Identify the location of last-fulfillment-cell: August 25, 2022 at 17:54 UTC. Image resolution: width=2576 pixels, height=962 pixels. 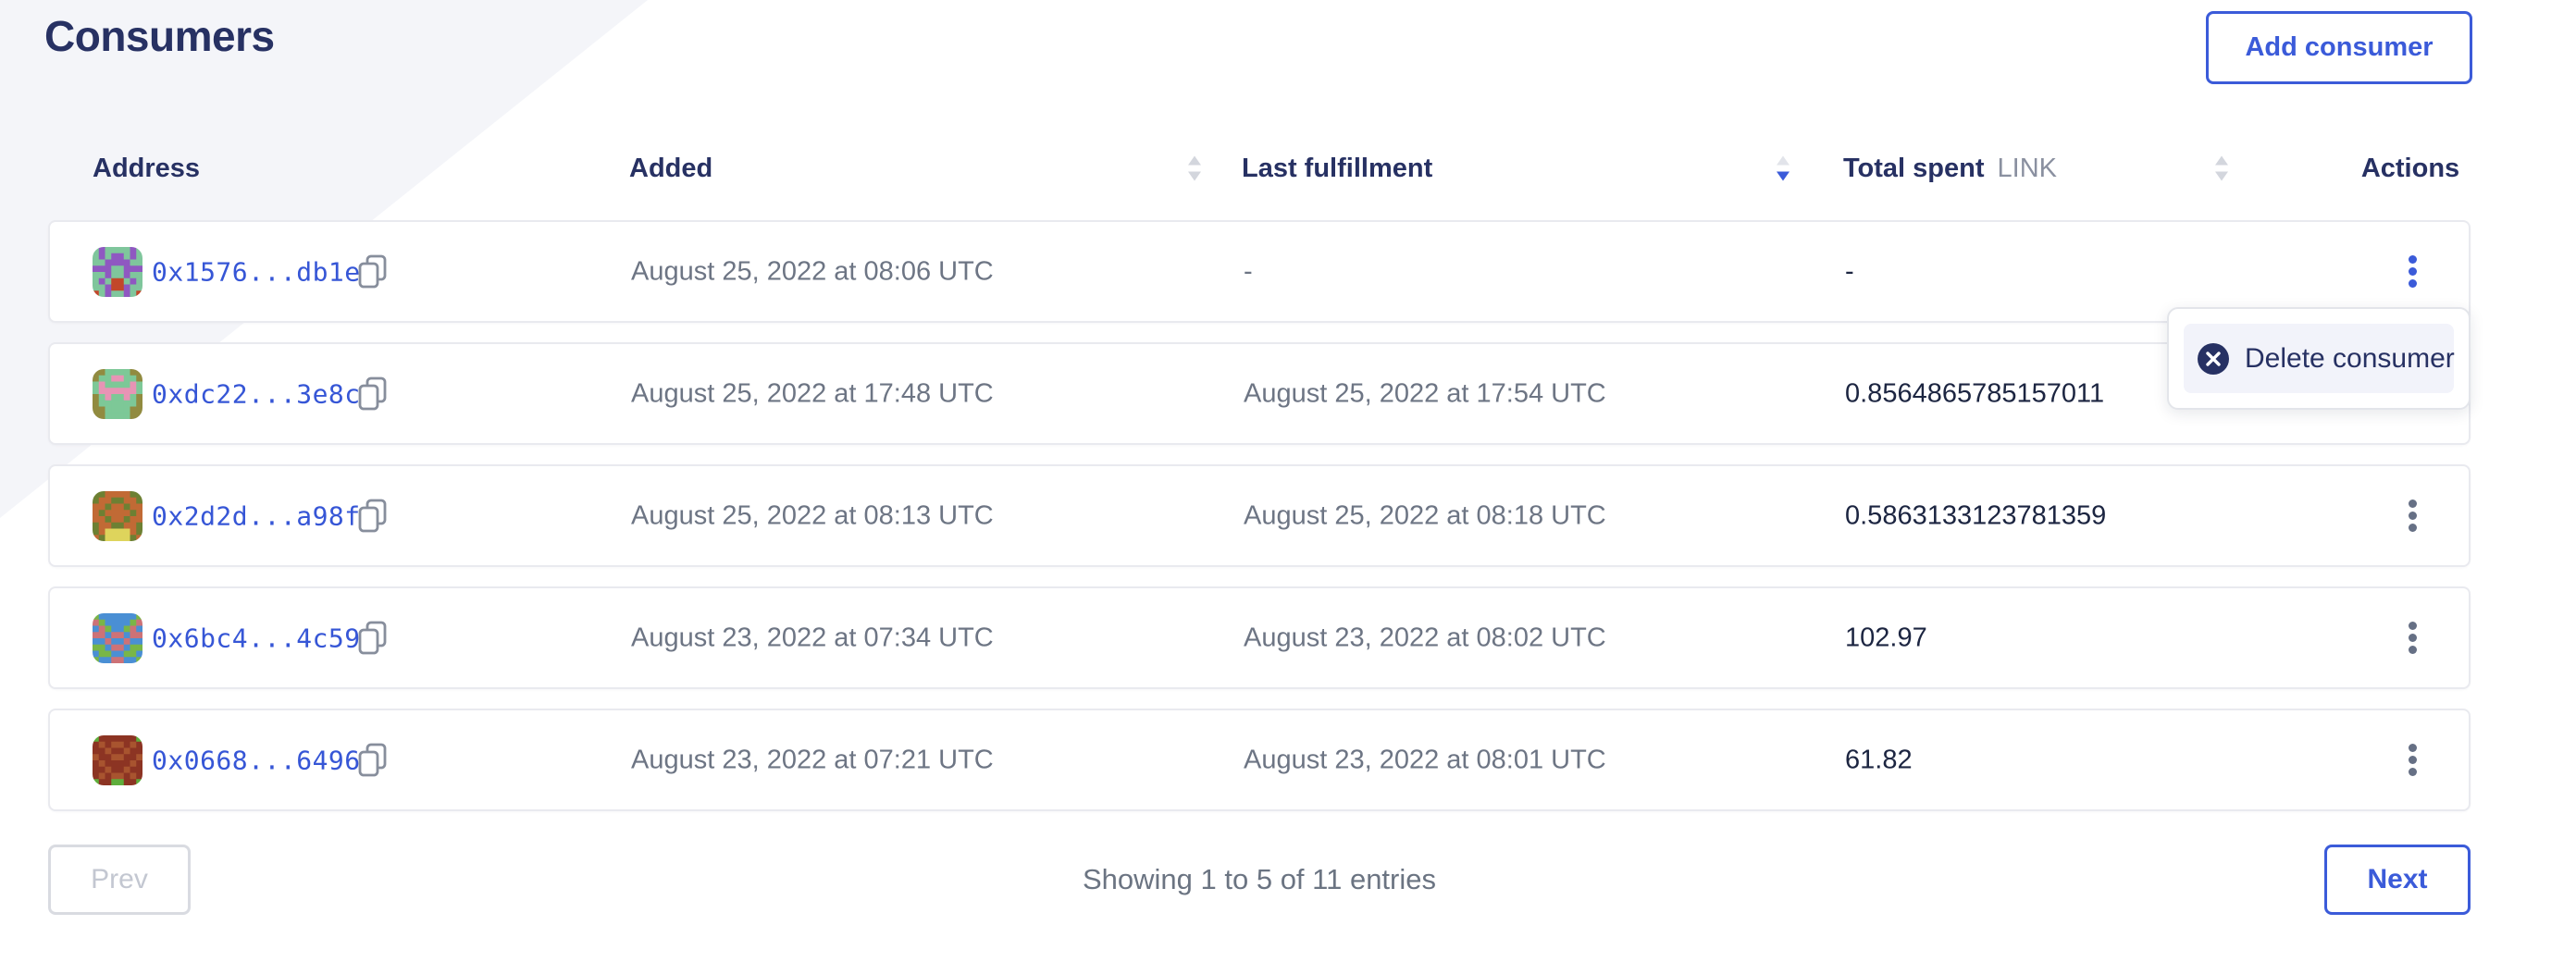
(1425, 393).